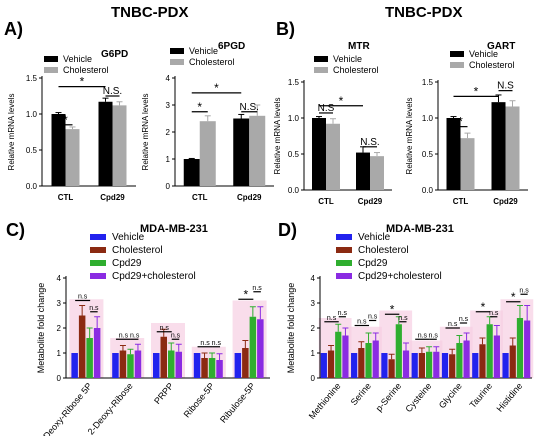 The image size is (550, 436). I want to click on panel-d-letter: D), so click(287, 230).